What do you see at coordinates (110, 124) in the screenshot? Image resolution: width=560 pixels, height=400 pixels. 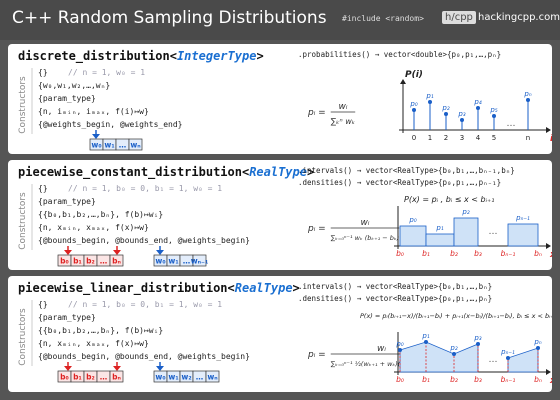 I see `constructor: {@weights_begin, @weights_end}` at bounding box center [110, 124].